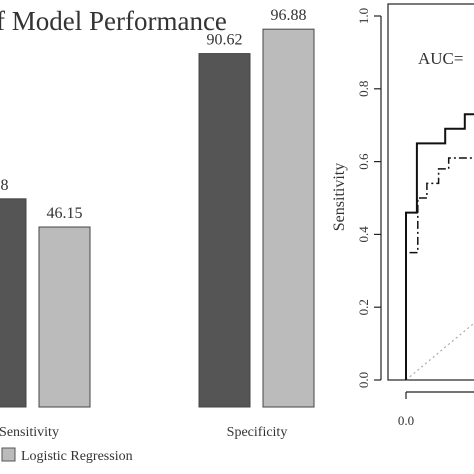  Describe the element at coordinates (363, 16) in the screenshot. I see `y-tick-label: 1.0` at that location.